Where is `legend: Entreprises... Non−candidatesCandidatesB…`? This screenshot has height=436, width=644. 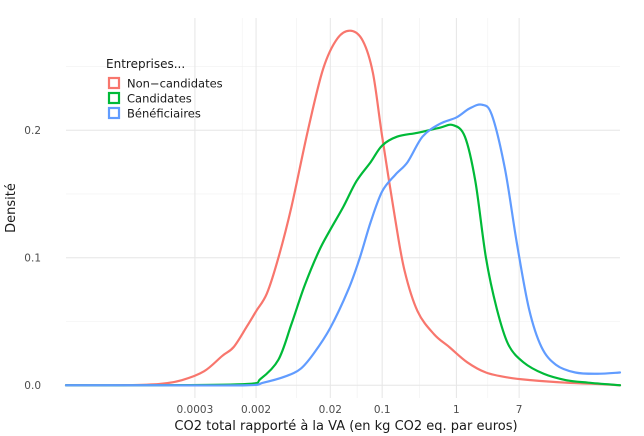 legend: Entreprises... Non−candidatesCandidatesB… is located at coordinates (164, 89).